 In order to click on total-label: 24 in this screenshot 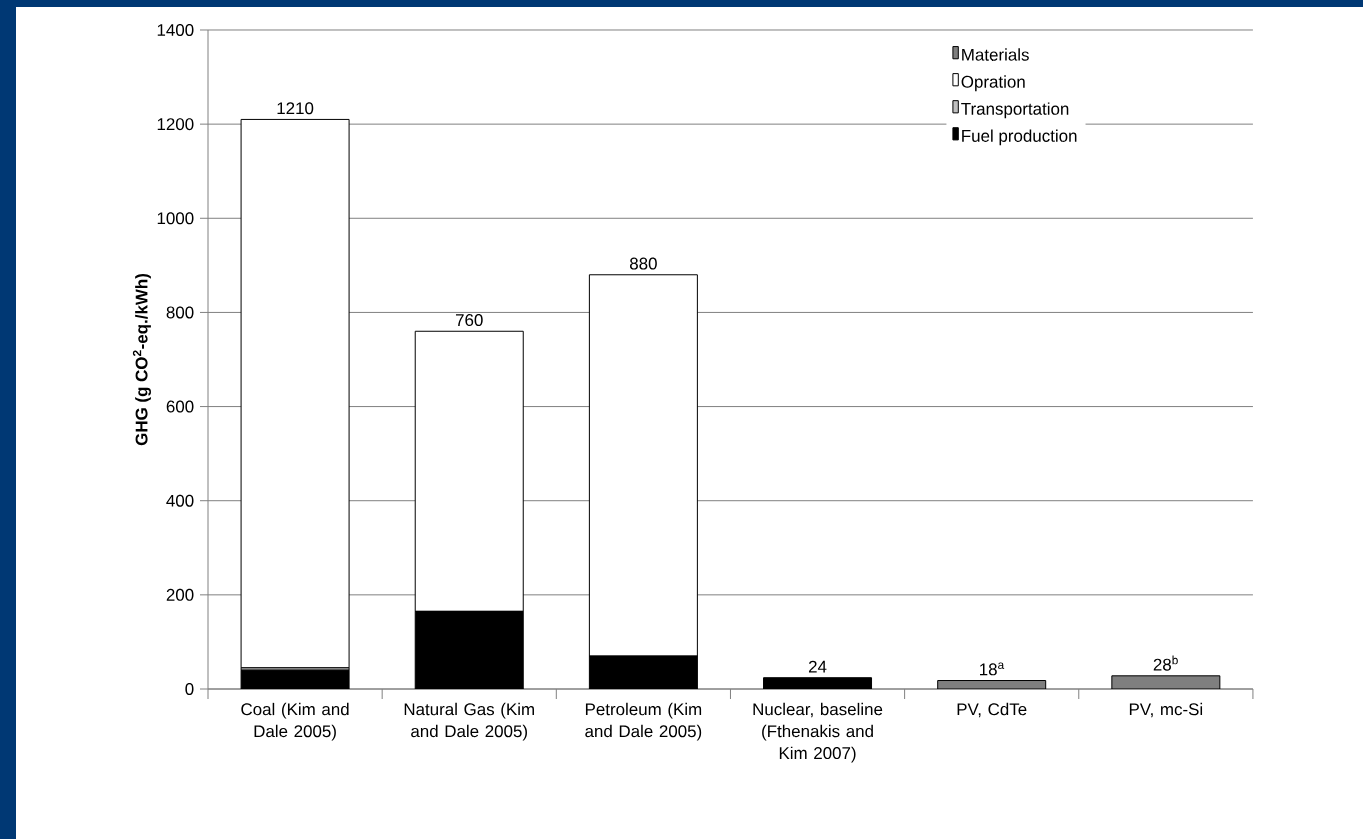, I will do `click(817, 666)`.